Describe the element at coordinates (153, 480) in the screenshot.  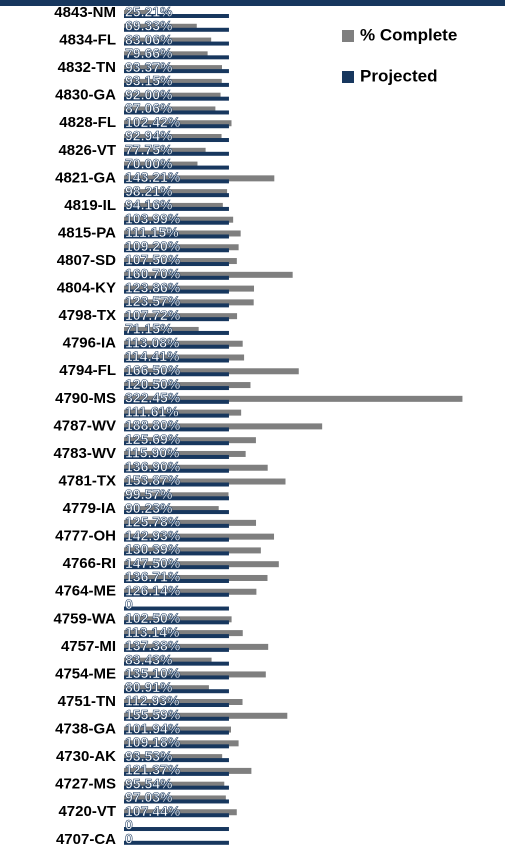
I see `data-label: 153.87%` at that location.